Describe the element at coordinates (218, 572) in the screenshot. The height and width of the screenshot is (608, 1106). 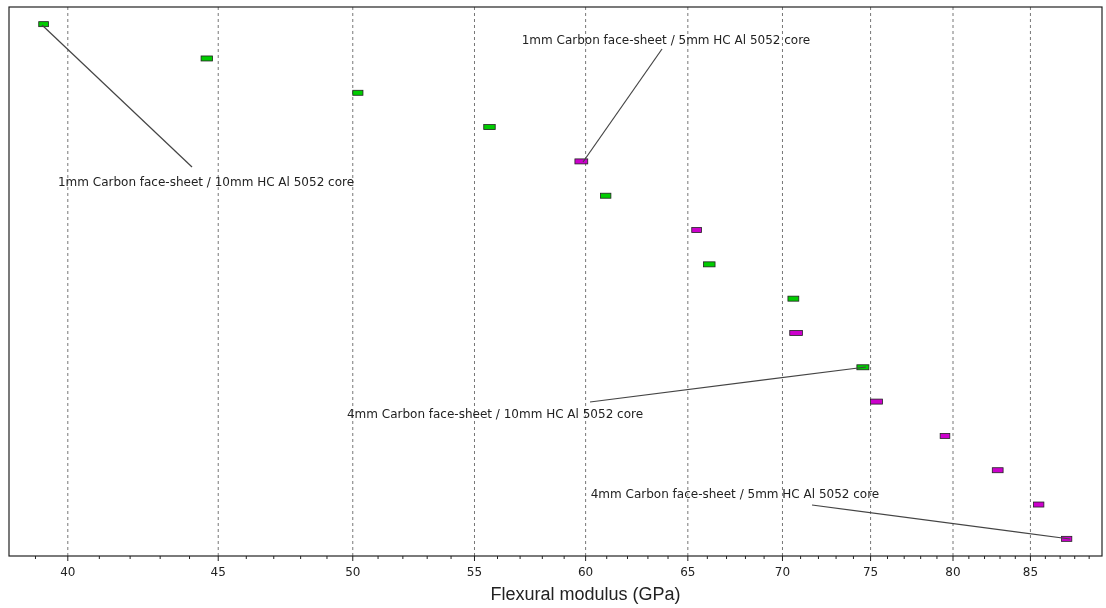
I see `x-tick-label: 45` at that location.